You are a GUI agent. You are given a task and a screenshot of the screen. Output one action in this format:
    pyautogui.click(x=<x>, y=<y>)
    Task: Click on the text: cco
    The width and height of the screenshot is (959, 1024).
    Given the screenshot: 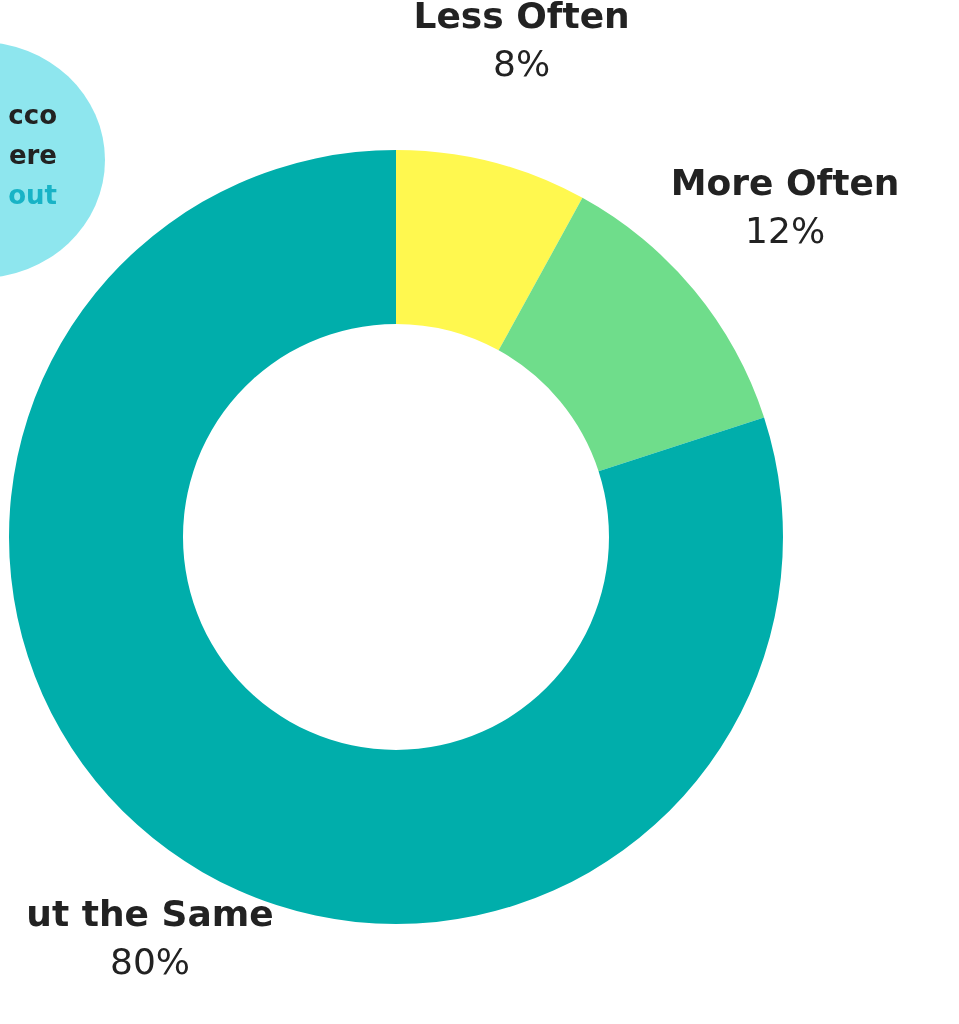 What is the action you would take?
    pyautogui.click(x=32, y=115)
    